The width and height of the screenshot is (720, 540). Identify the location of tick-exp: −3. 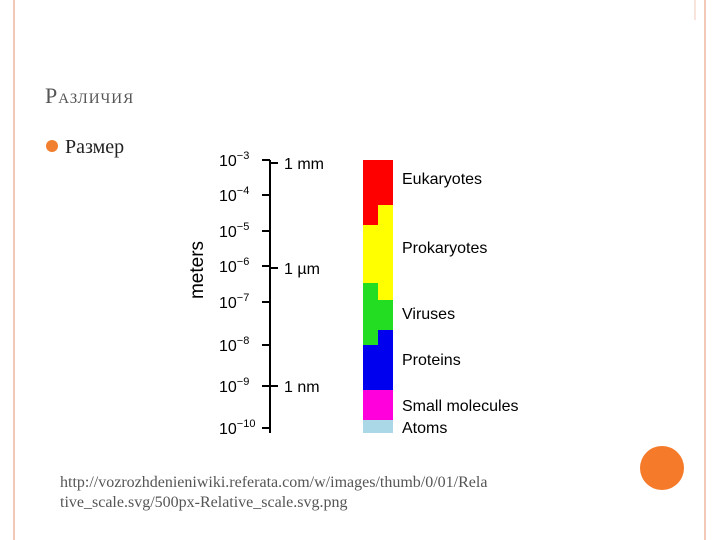
(243, 156).